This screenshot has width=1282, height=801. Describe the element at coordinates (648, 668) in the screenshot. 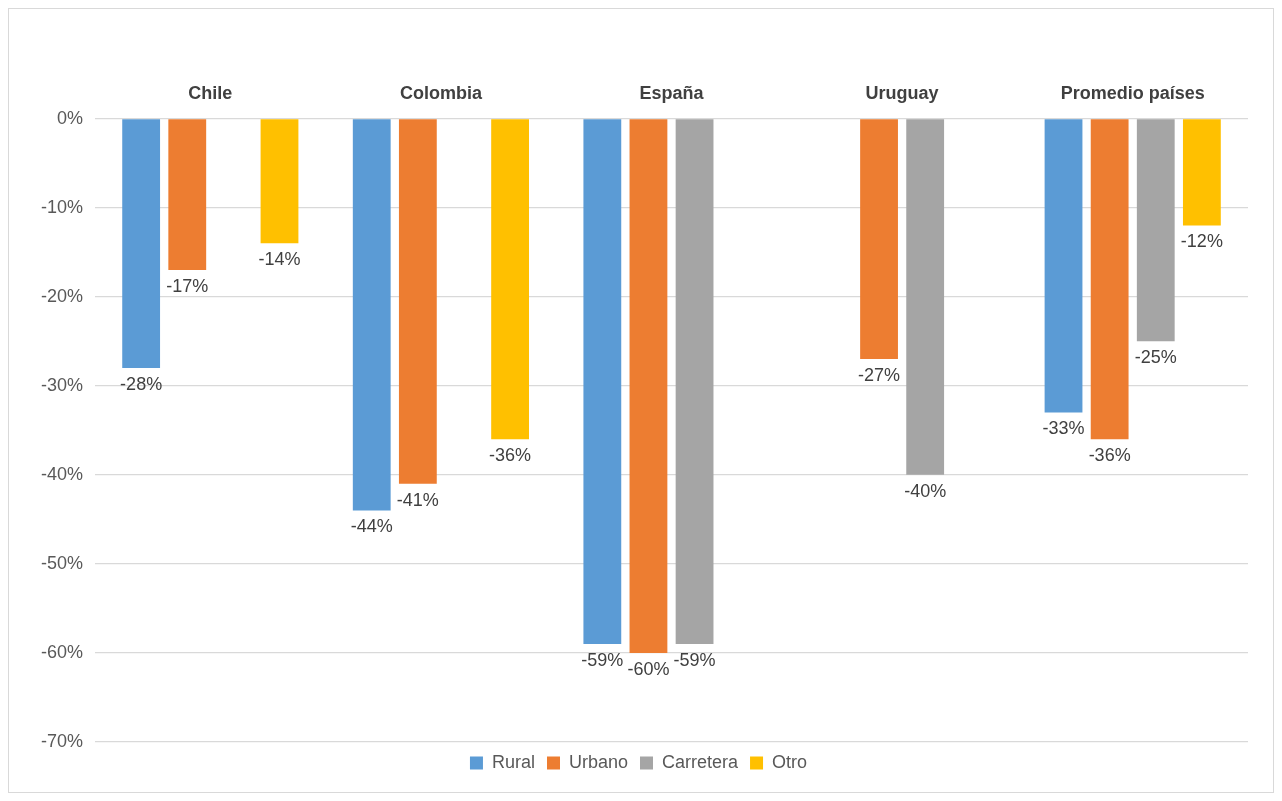

I see `data-label: -60%` at that location.